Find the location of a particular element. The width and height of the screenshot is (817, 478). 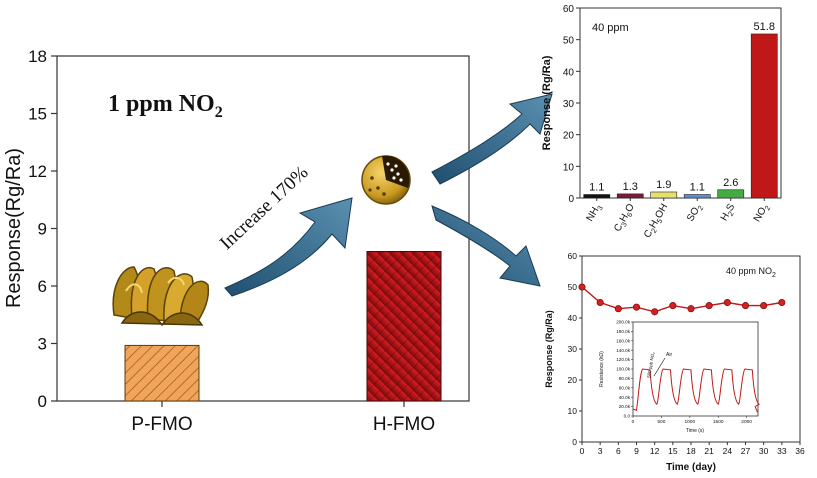

p-fmo-nanoflower-illustration is located at coordinates (161, 296).